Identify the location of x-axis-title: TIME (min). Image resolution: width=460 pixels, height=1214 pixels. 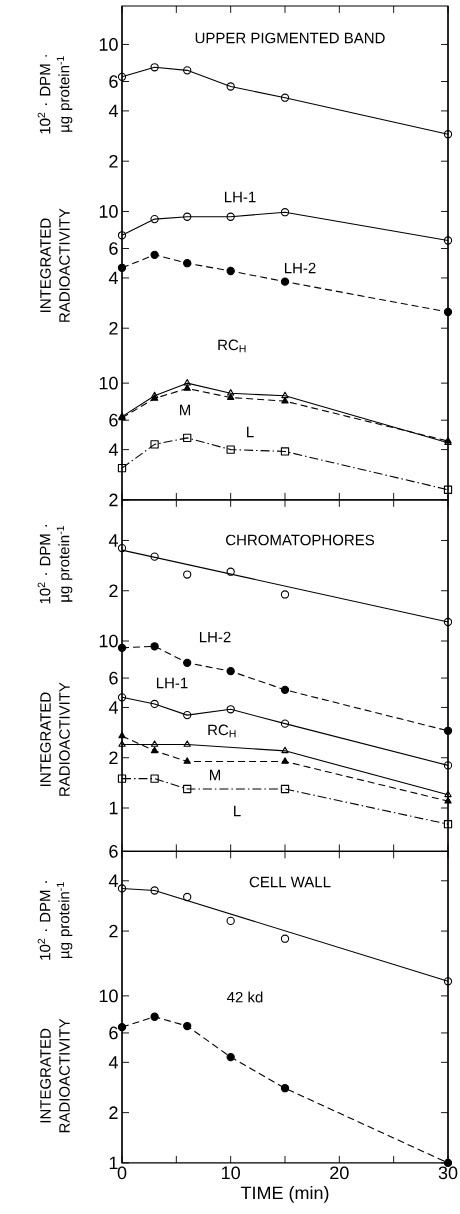
(284, 1194).